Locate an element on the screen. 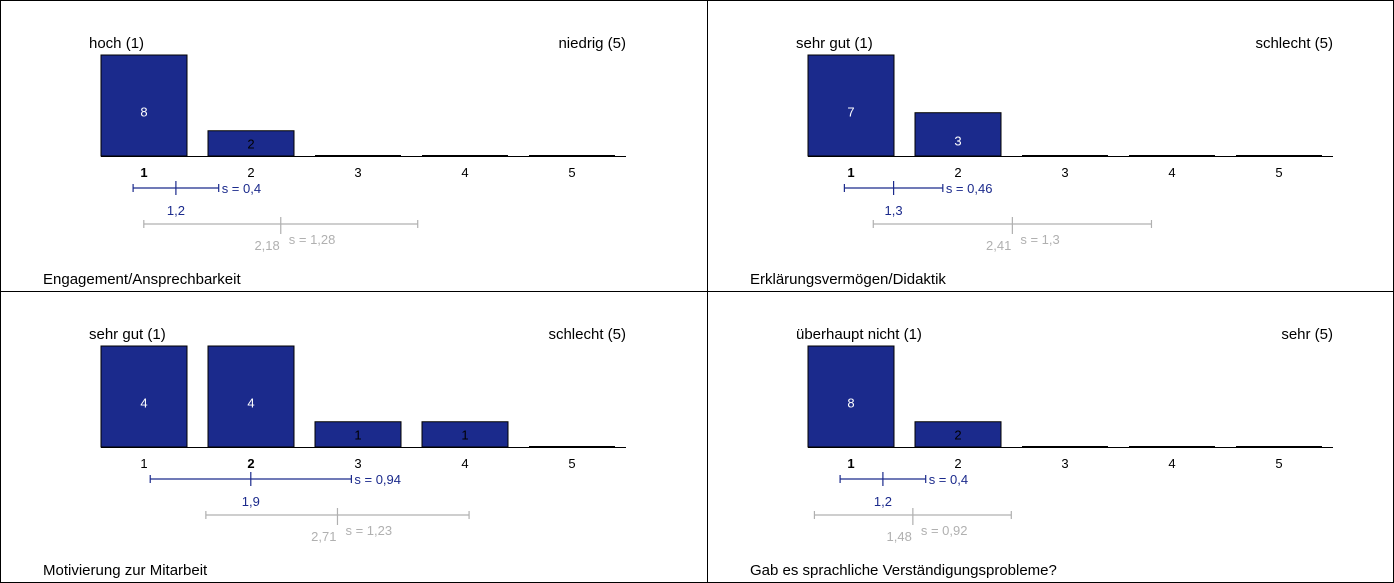  ref-sd-value-label: s = 0,92 is located at coordinates (944, 530).